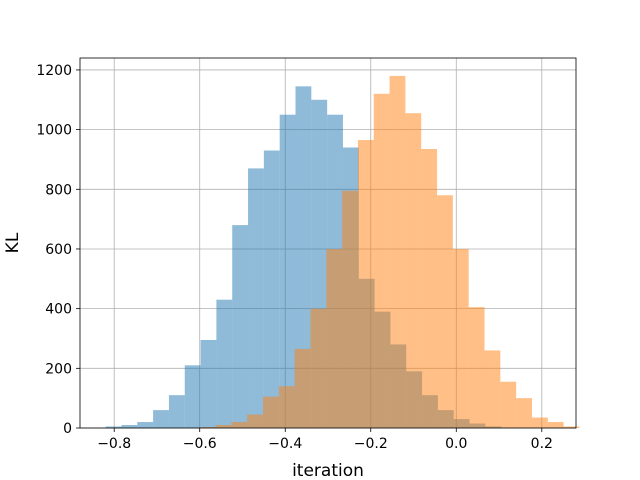 Image resolution: width=640 pixels, height=480 pixels. Describe the element at coordinates (456, 444) in the screenshot. I see `x-tick-label: 0.0` at that location.